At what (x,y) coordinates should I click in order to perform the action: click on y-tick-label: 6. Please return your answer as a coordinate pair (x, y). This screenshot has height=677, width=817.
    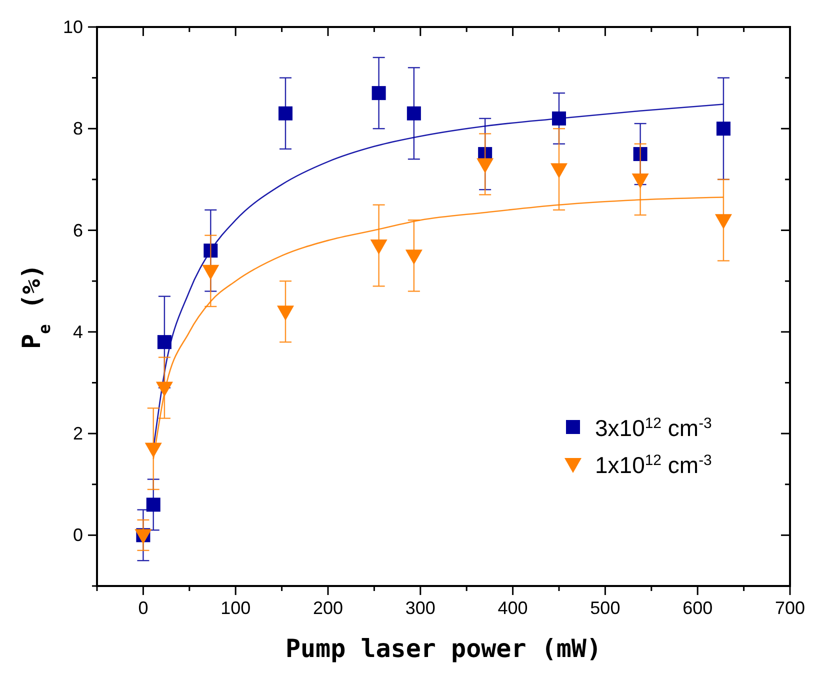
    Looking at the image, I should click on (77, 230).